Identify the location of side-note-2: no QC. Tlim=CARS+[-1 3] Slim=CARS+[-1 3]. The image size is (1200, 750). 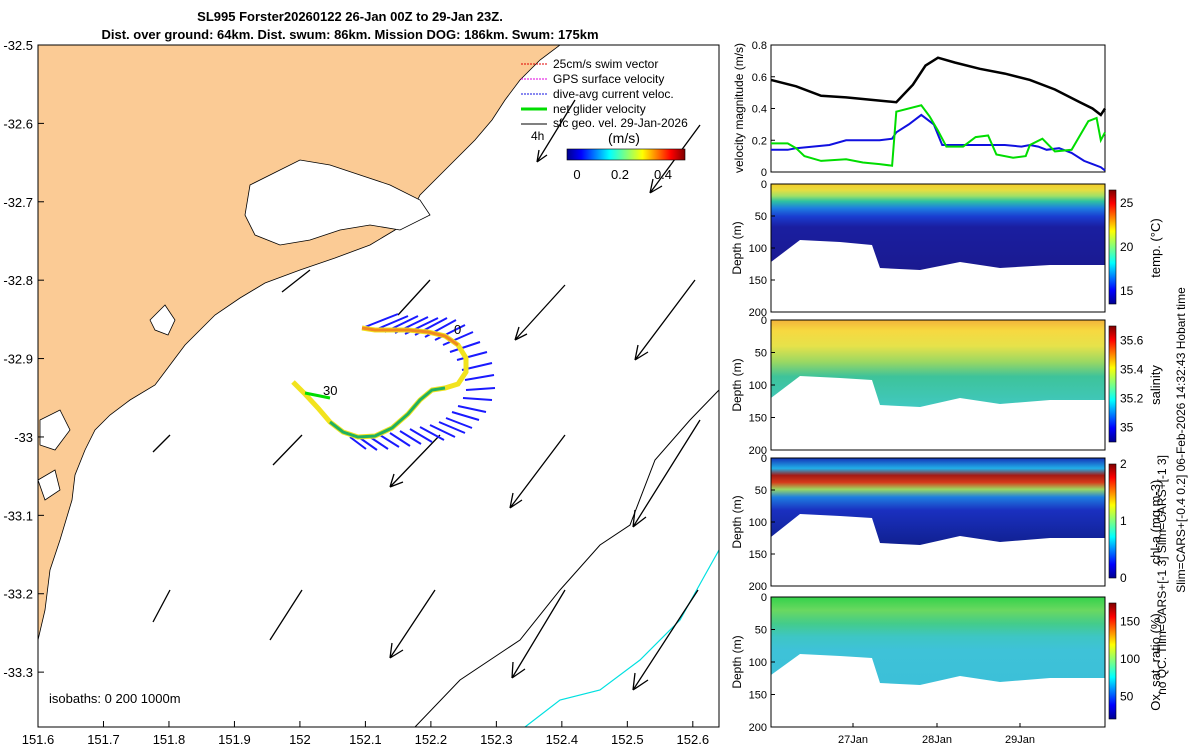
(1162, 575).